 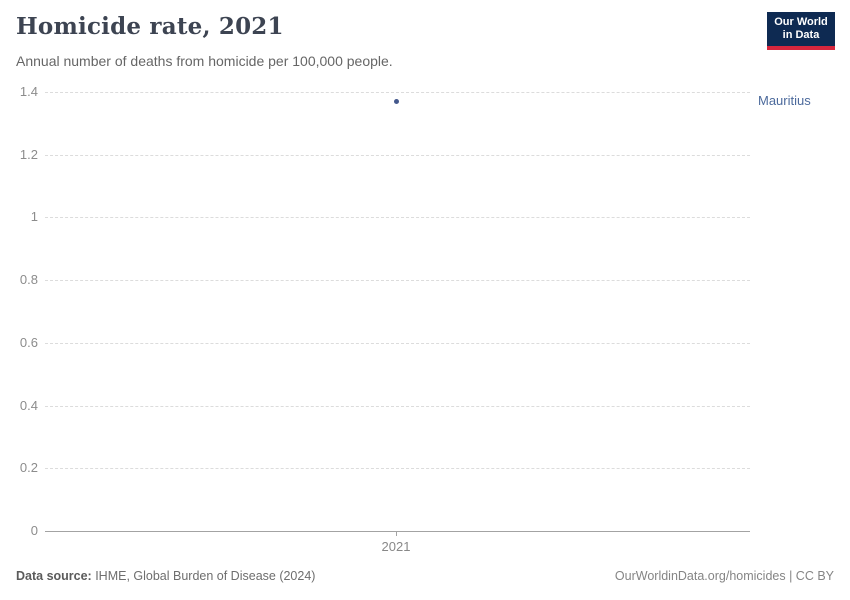 I want to click on y-tick-label: 0.6, so click(x=28, y=342).